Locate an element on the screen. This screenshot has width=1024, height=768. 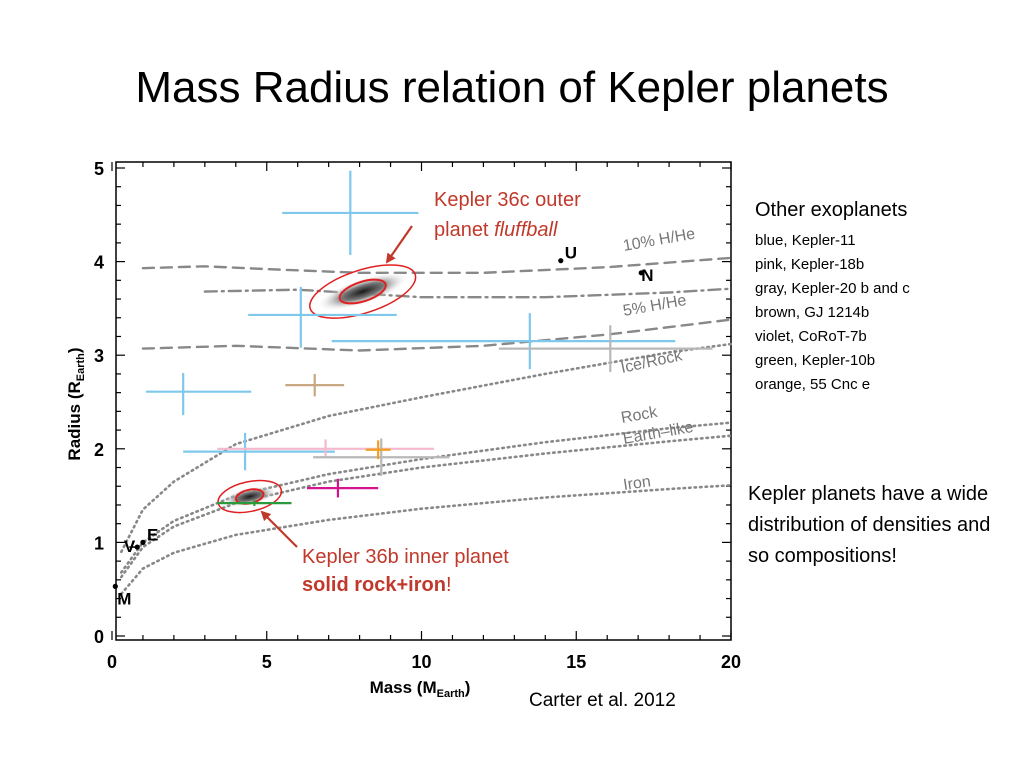
legend-item: pink, Kepler-18b is located at coordinates (810, 264).